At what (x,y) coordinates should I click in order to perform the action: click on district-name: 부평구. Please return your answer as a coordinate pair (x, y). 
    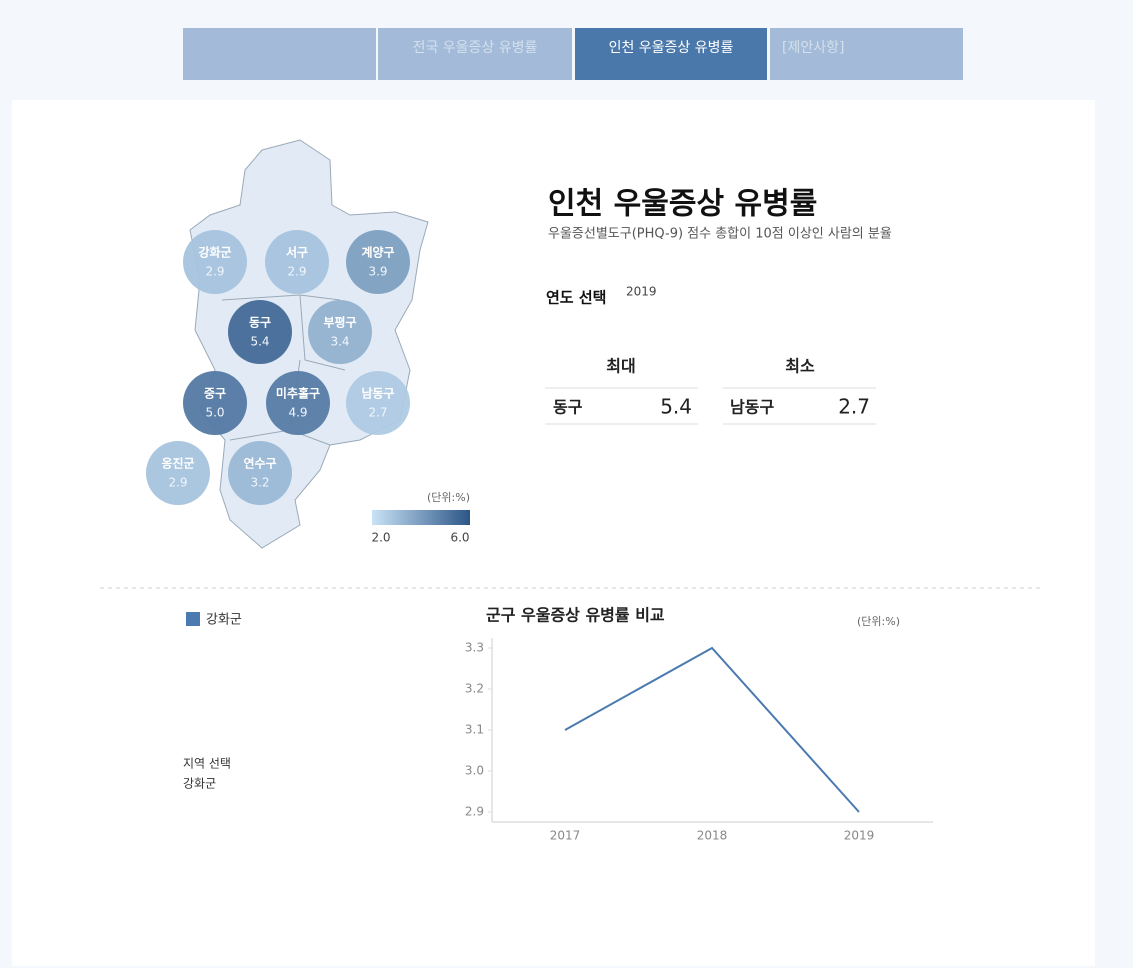
    Looking at the image, I should click on (339, 323).